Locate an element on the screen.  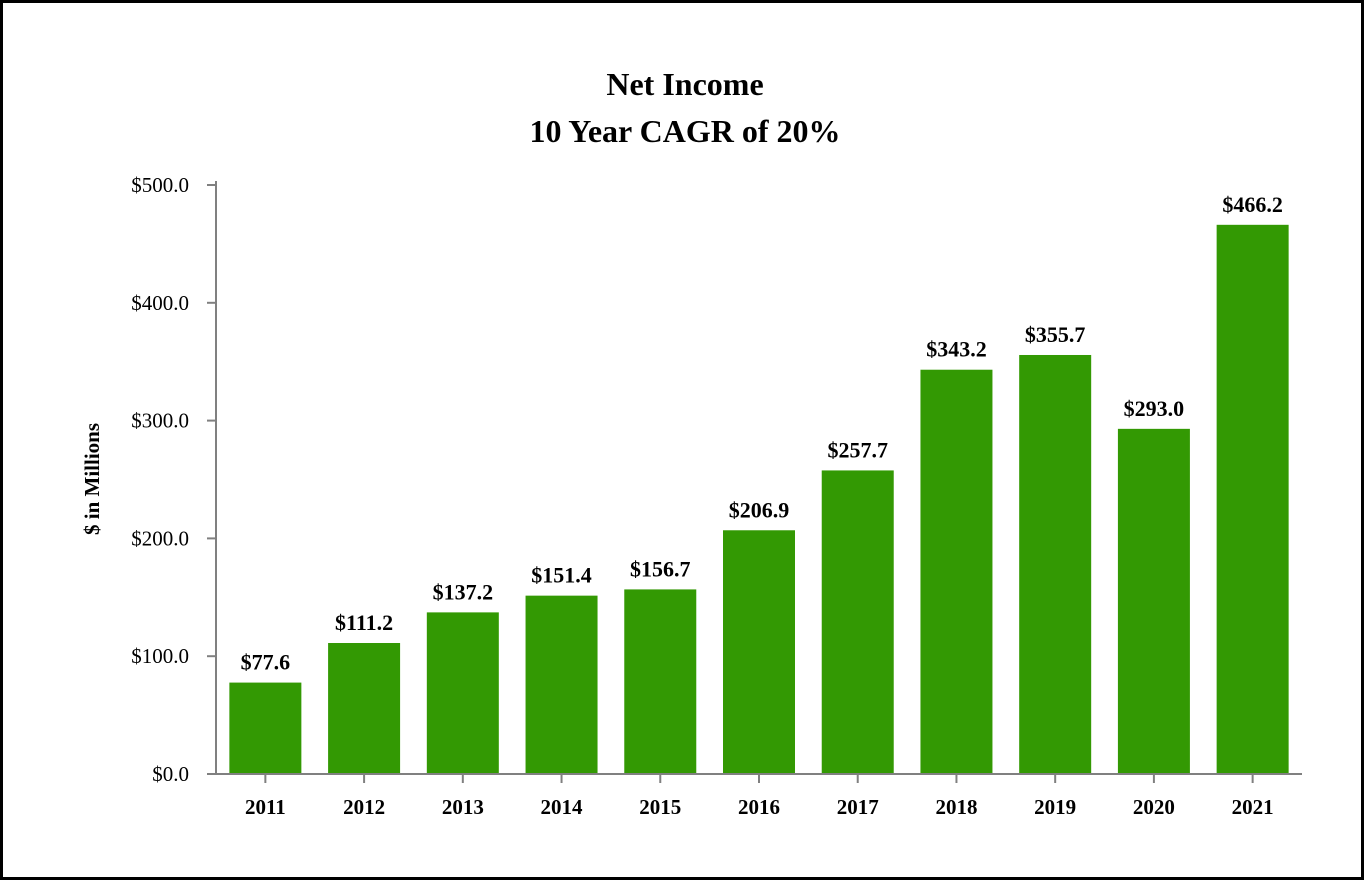
y-tick-label: $500.0 is located at coordinates (160, 185).